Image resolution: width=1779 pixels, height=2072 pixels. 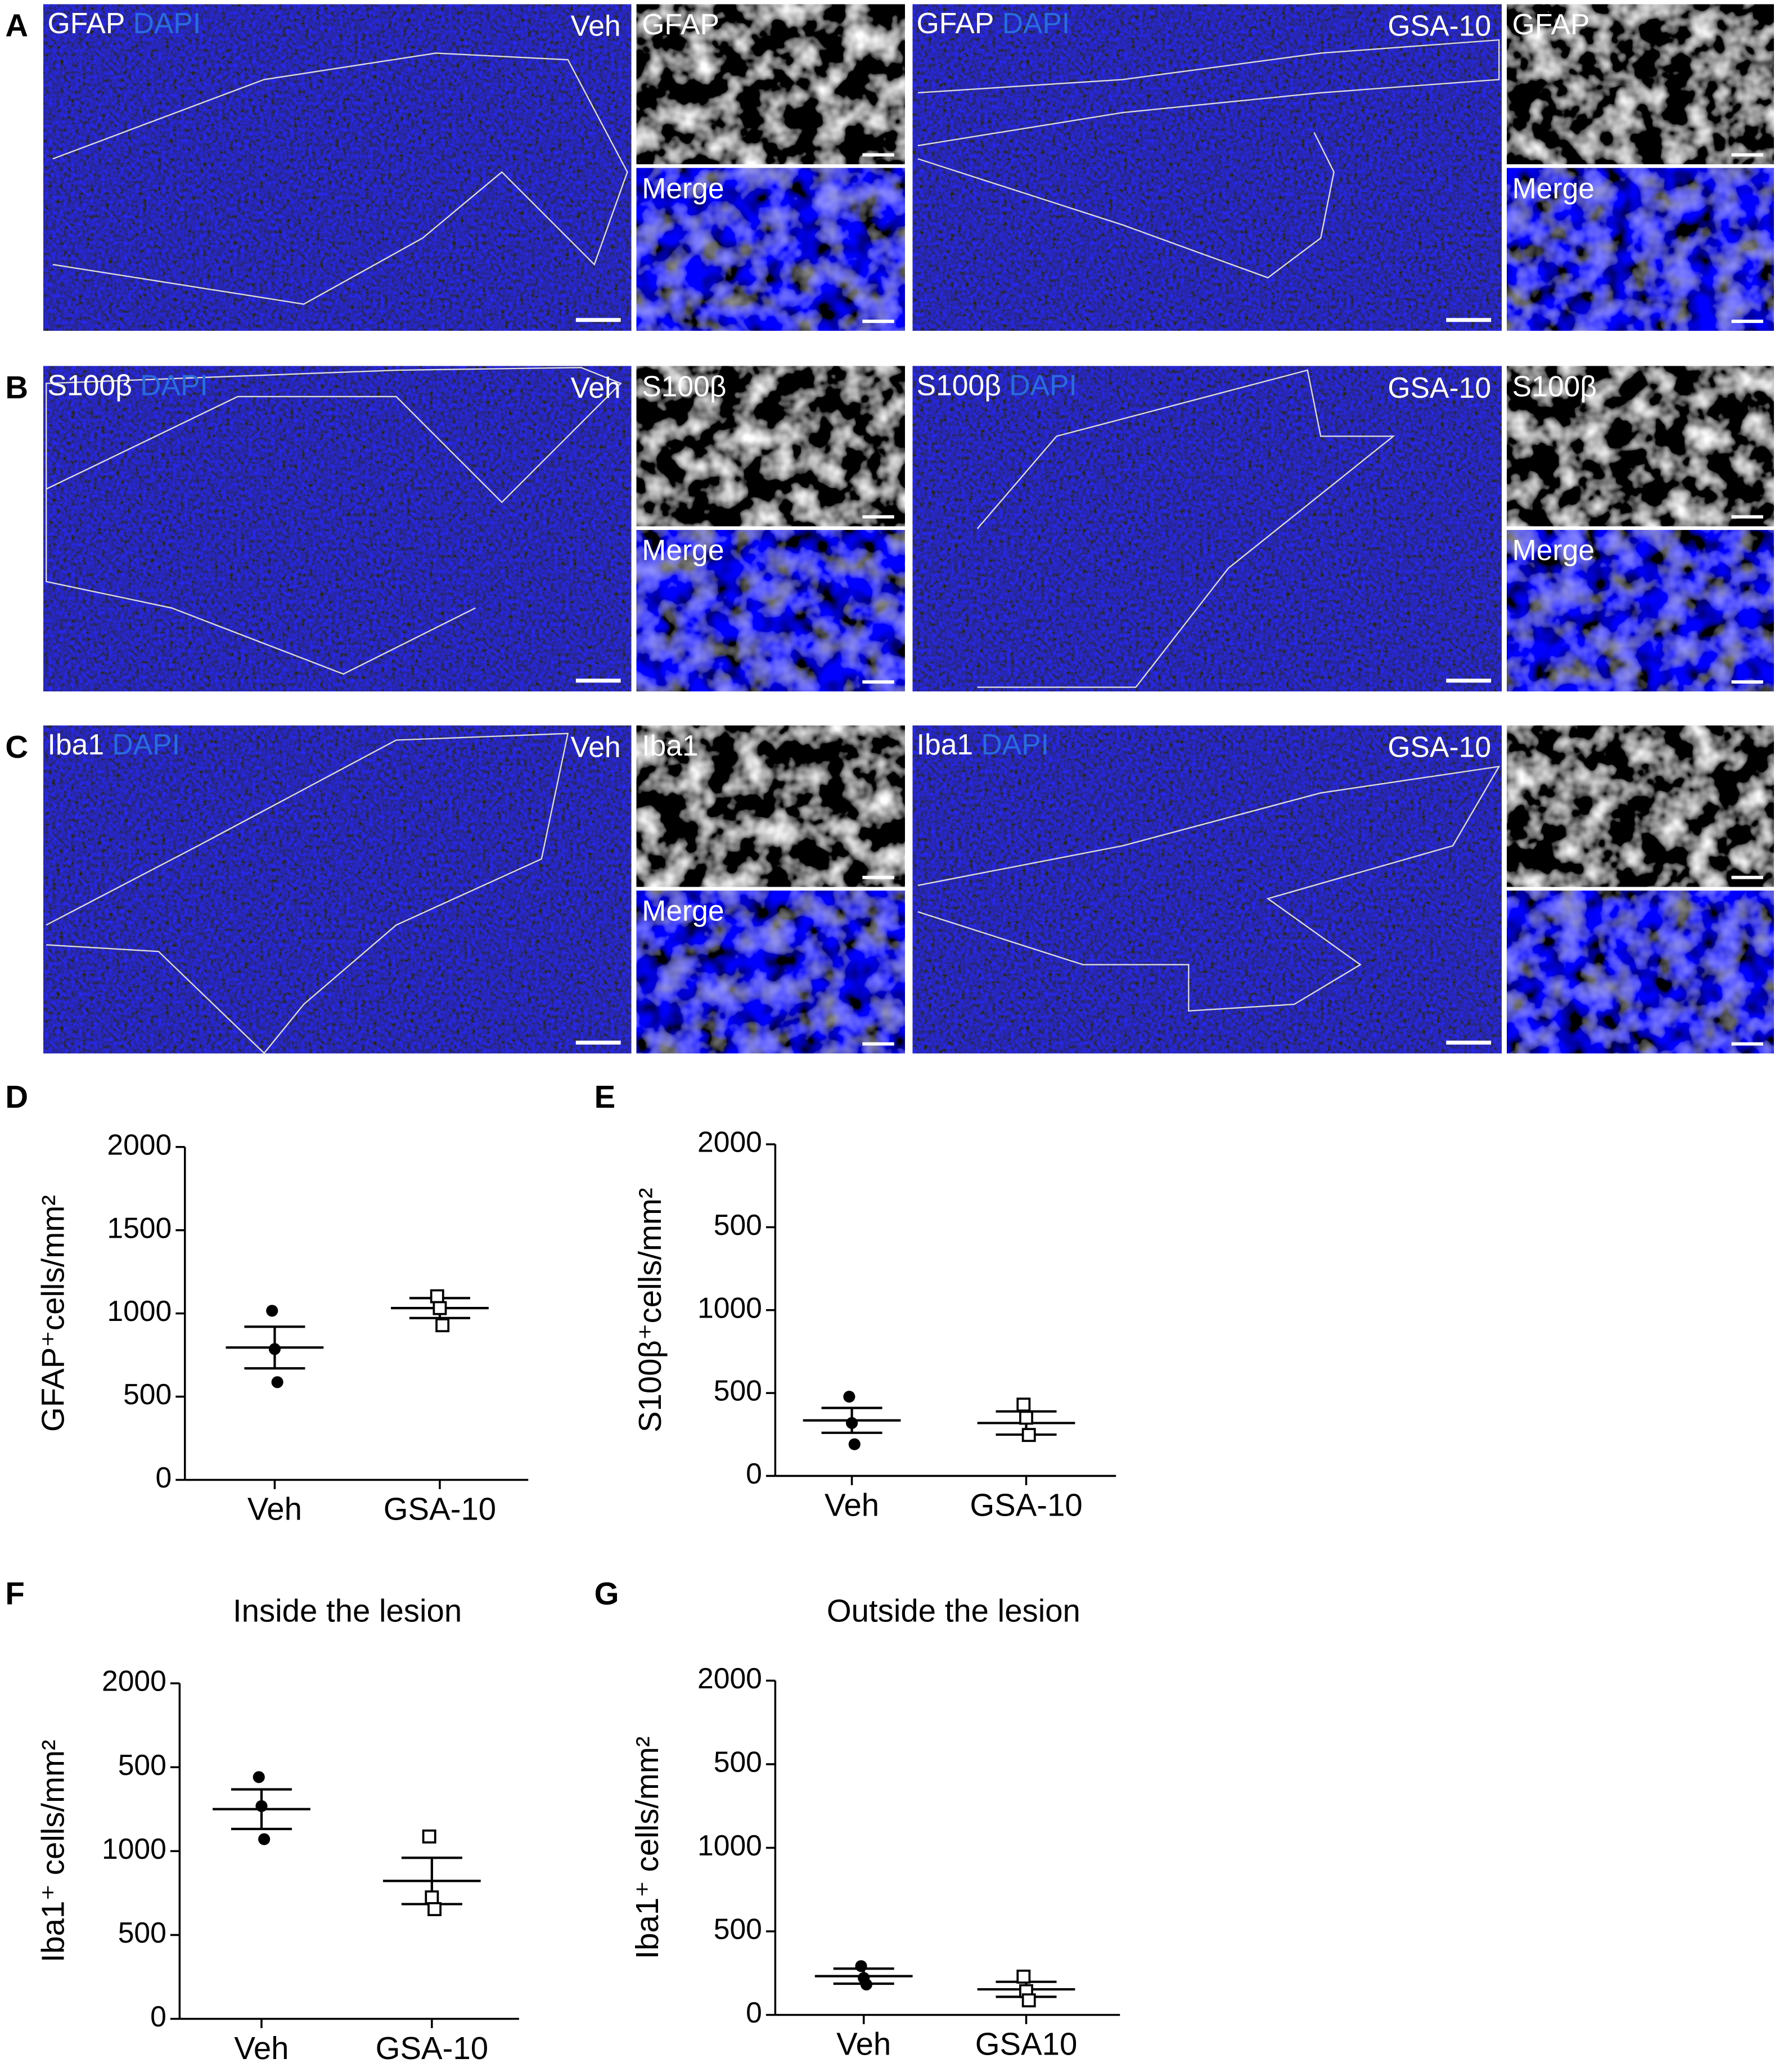 What do you see at coordinates (53, 1313) in the screenshot?
I see `y-axis-label: GFAP⁺cells/mm²` at bounding box center [53, 1313].